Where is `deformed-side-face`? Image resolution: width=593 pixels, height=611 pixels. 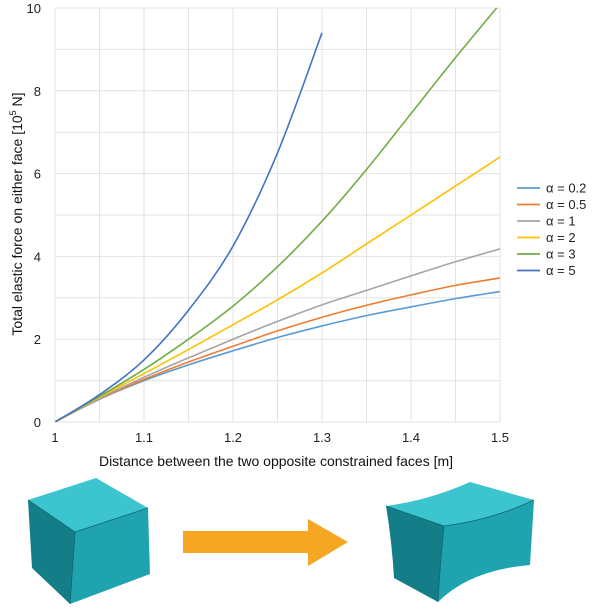 deformed-side-face is located at coordinates (415, 554).